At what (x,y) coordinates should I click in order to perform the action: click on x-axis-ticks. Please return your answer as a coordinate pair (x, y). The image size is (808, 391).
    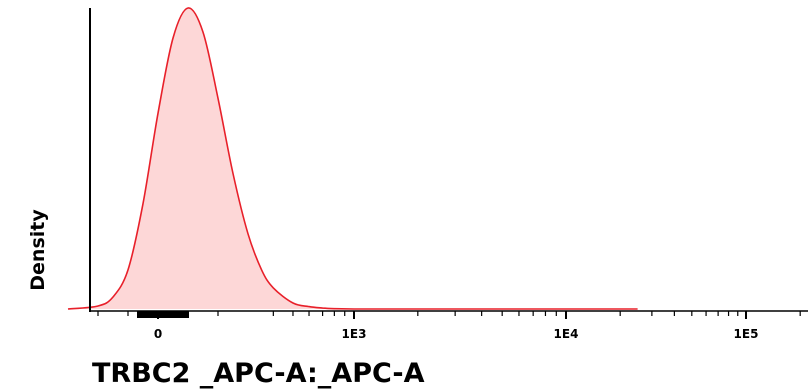
    Looking at the image, I should click on (449, 315).